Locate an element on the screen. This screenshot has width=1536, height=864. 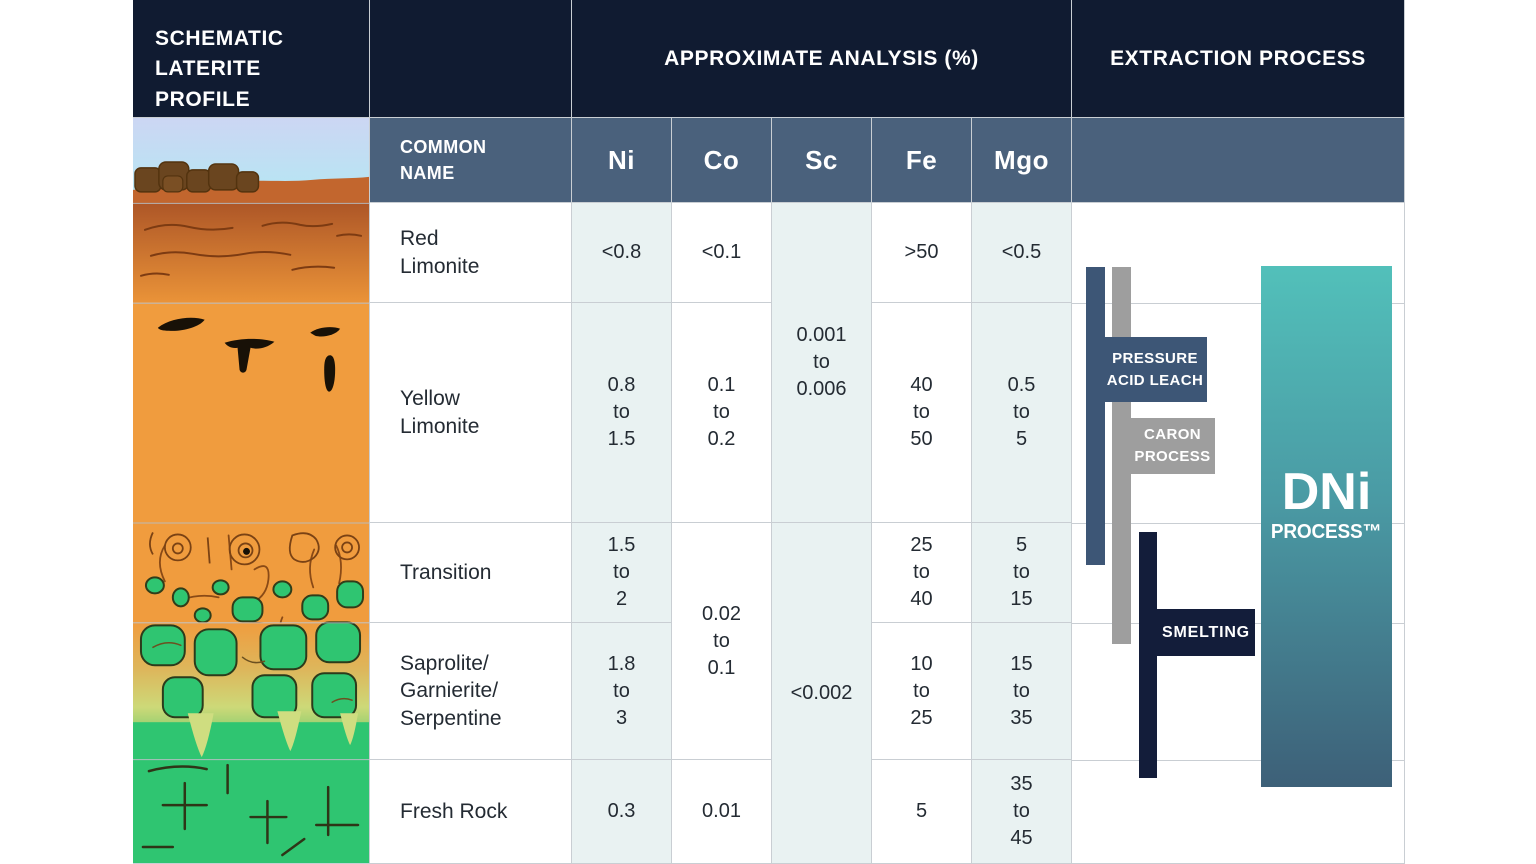
caron-process-label: CARON PROCESS is located at coordinates (1172, 446).